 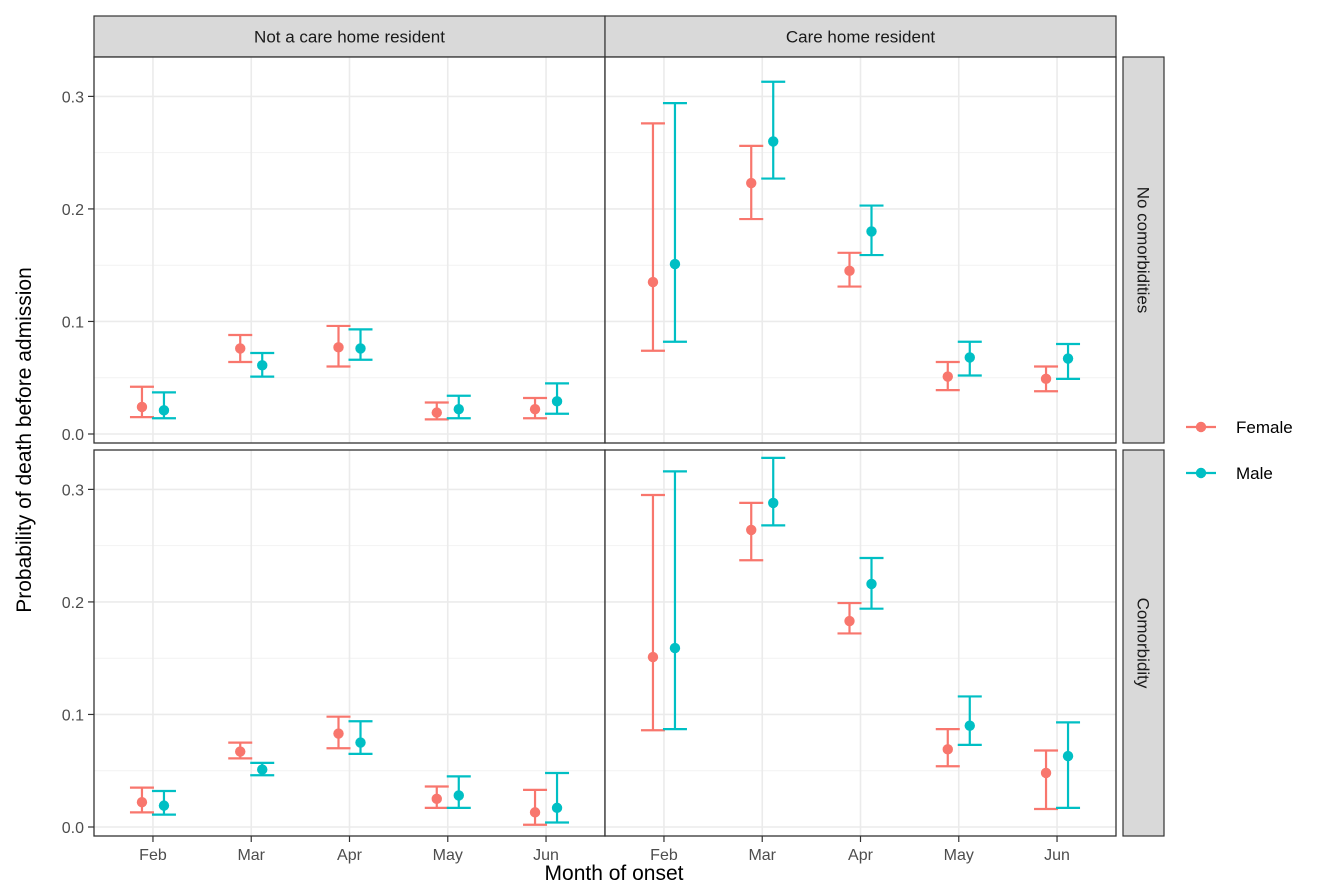 I want to click on x-axis-title: Month of onset, so click(x=614, y=873).